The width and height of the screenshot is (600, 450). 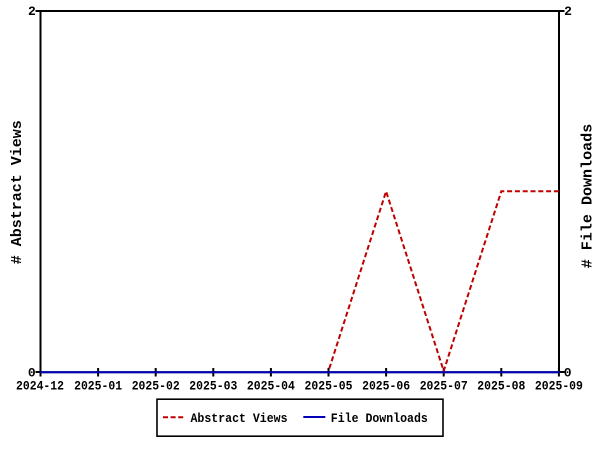 What do you see at coordinates (271, 386) in the screenshot?
I see `svg-text: 2025-04` at bounding box center [271, 386].